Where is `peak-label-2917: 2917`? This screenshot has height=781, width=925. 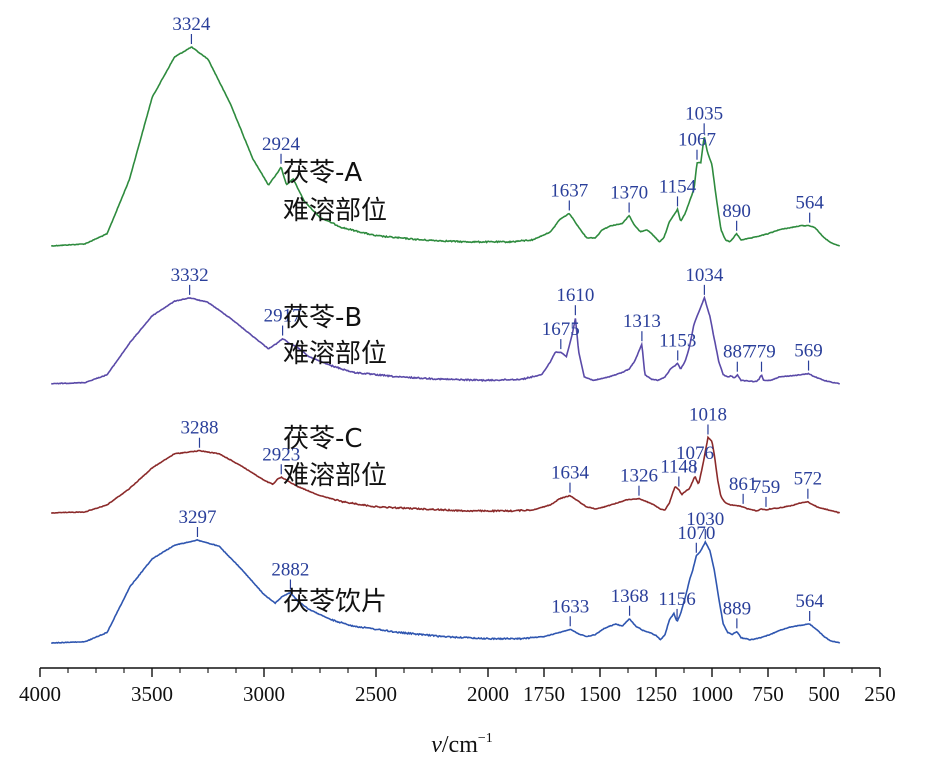 peak-label-2917: 2917 is located at coordinates (283, 316).